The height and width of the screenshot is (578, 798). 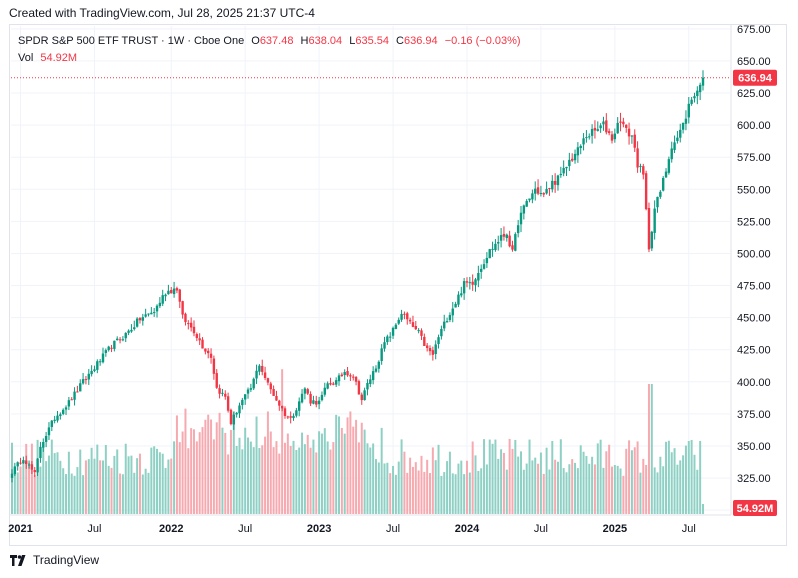 What do you see at coordinates (754, 190) in the screenshot?
I see `y-tick-label: 550.00` at bounding box center [754, 190].